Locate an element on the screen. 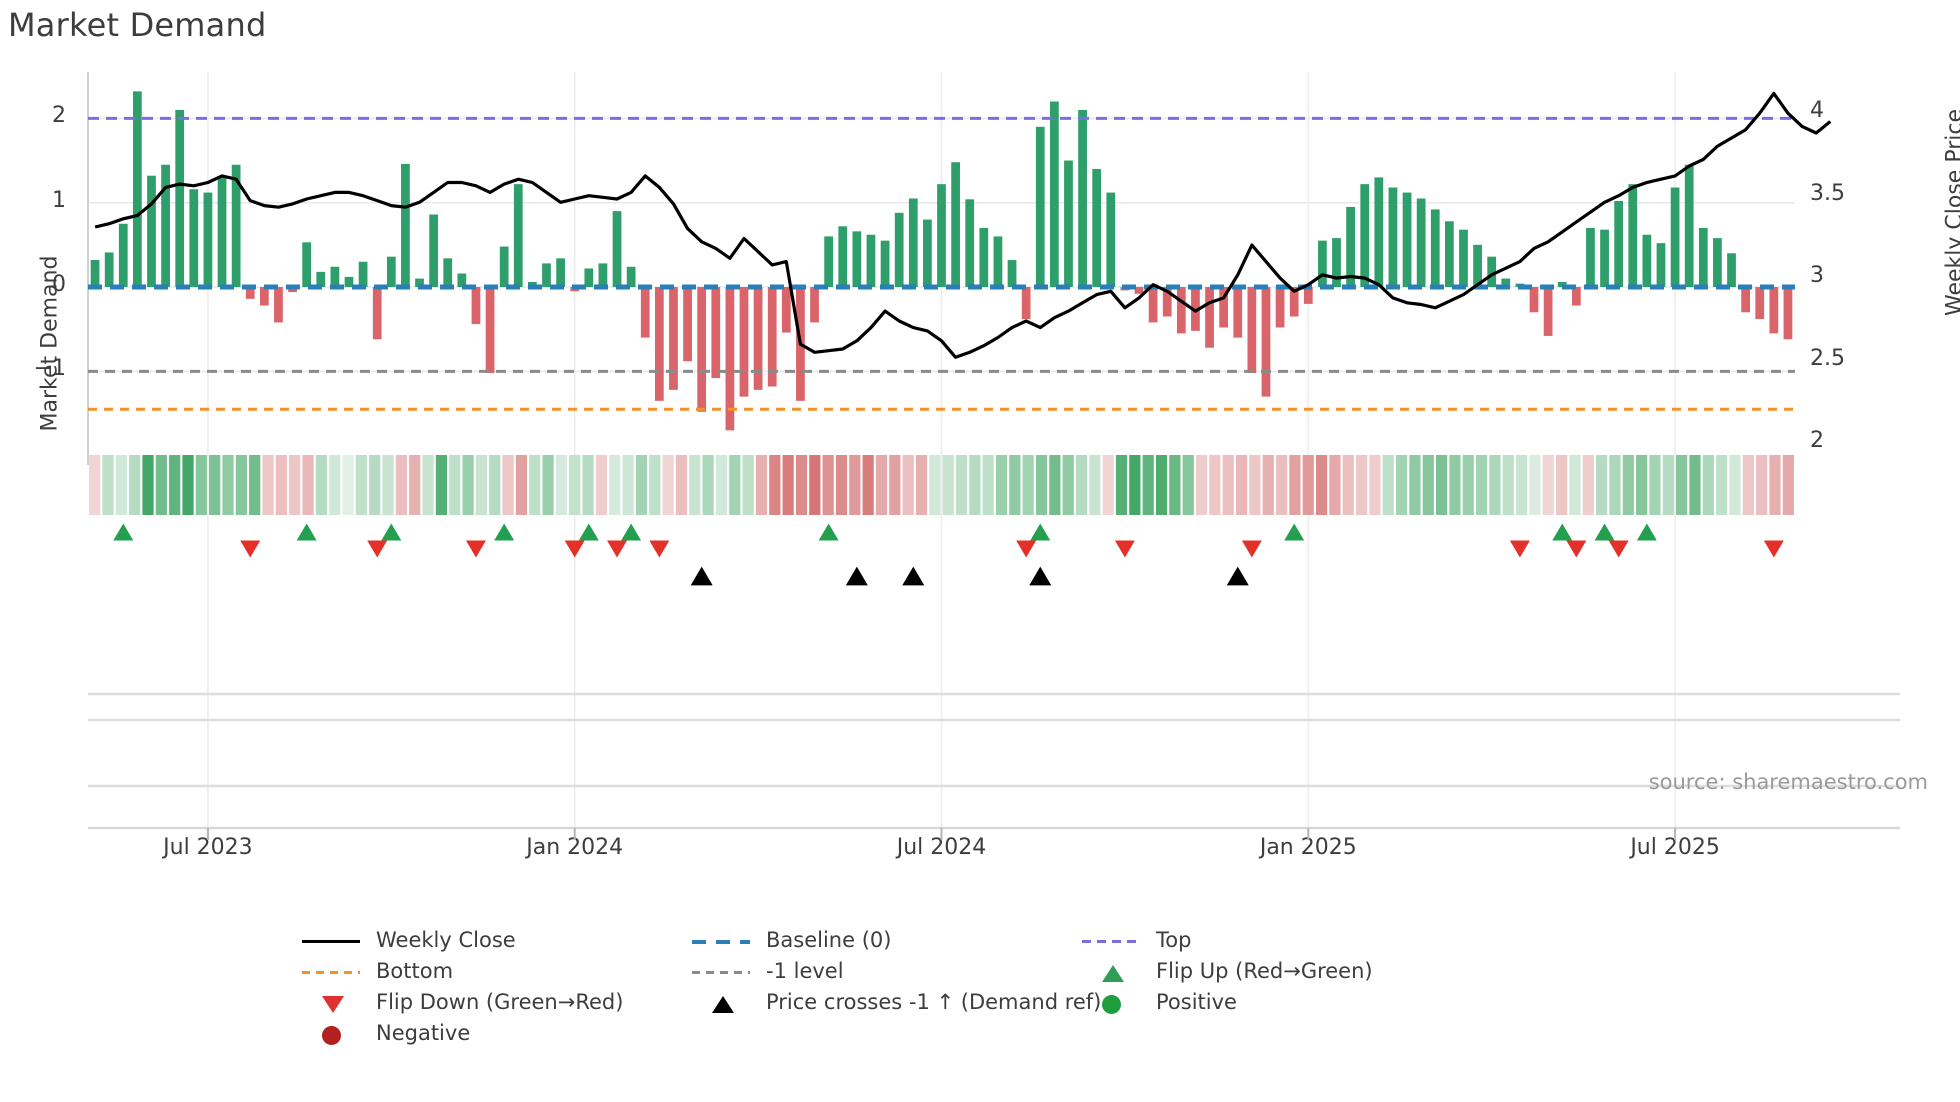 This screenshot has width=1960, height=1102. legend-item: Weekly Close is located at coordinates (495, 941).